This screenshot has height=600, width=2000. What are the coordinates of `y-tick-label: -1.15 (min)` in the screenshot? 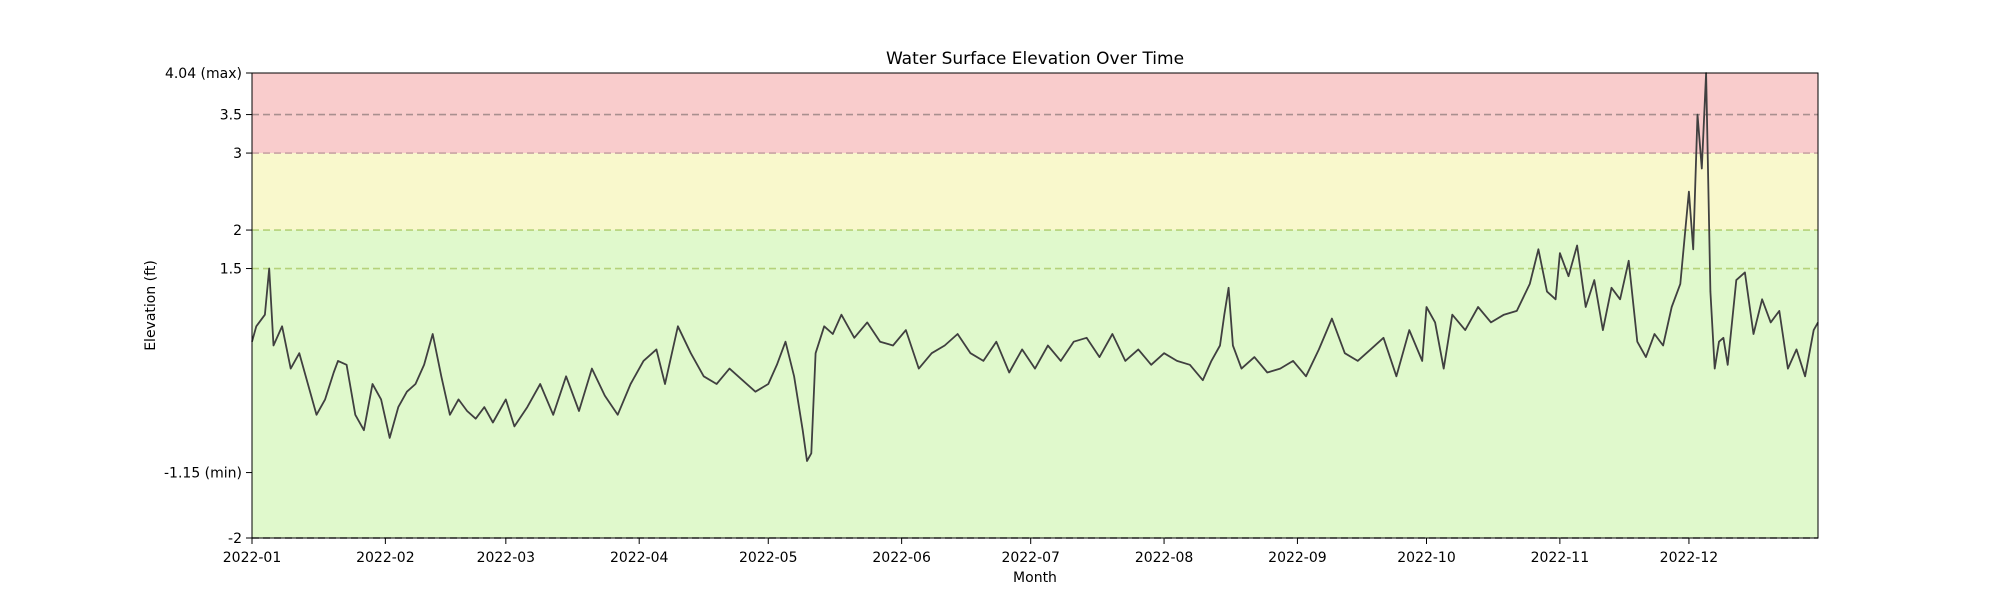 It's located at (203, 474).